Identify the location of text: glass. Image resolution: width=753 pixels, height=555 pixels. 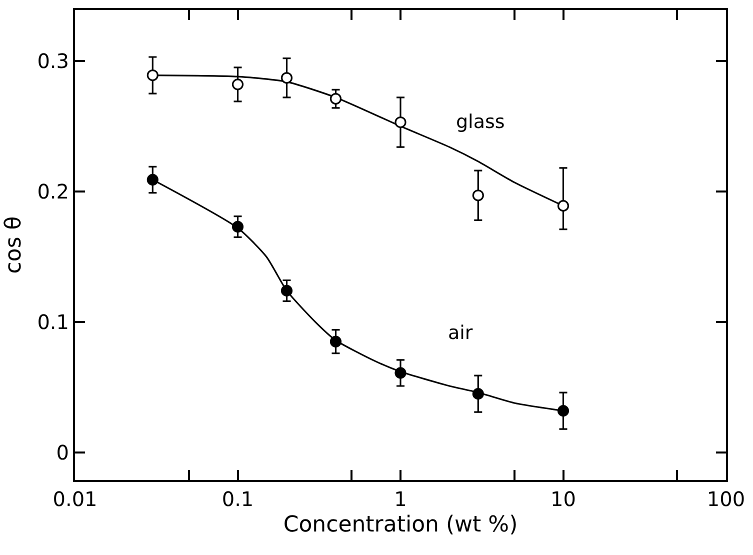
(480, 122).